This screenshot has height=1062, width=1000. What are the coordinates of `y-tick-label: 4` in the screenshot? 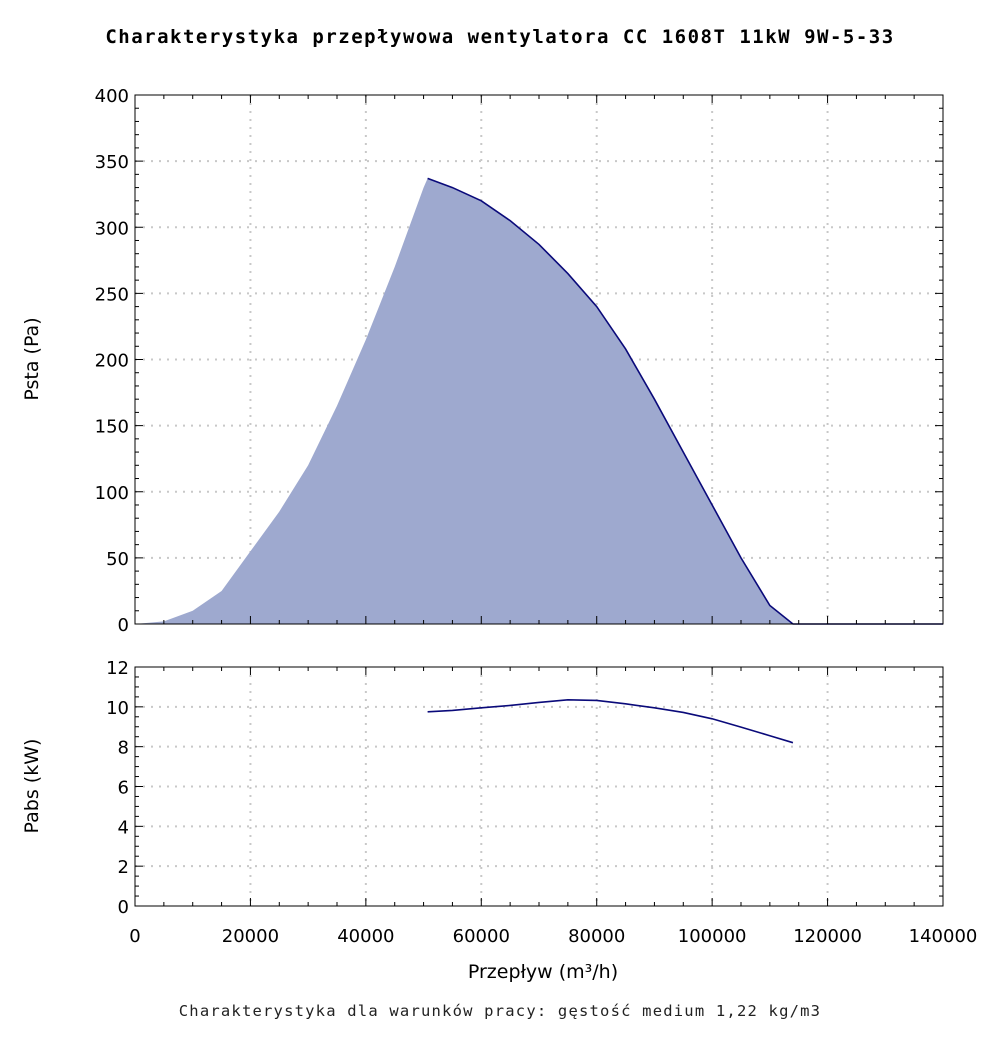 It's located at (123, 827).